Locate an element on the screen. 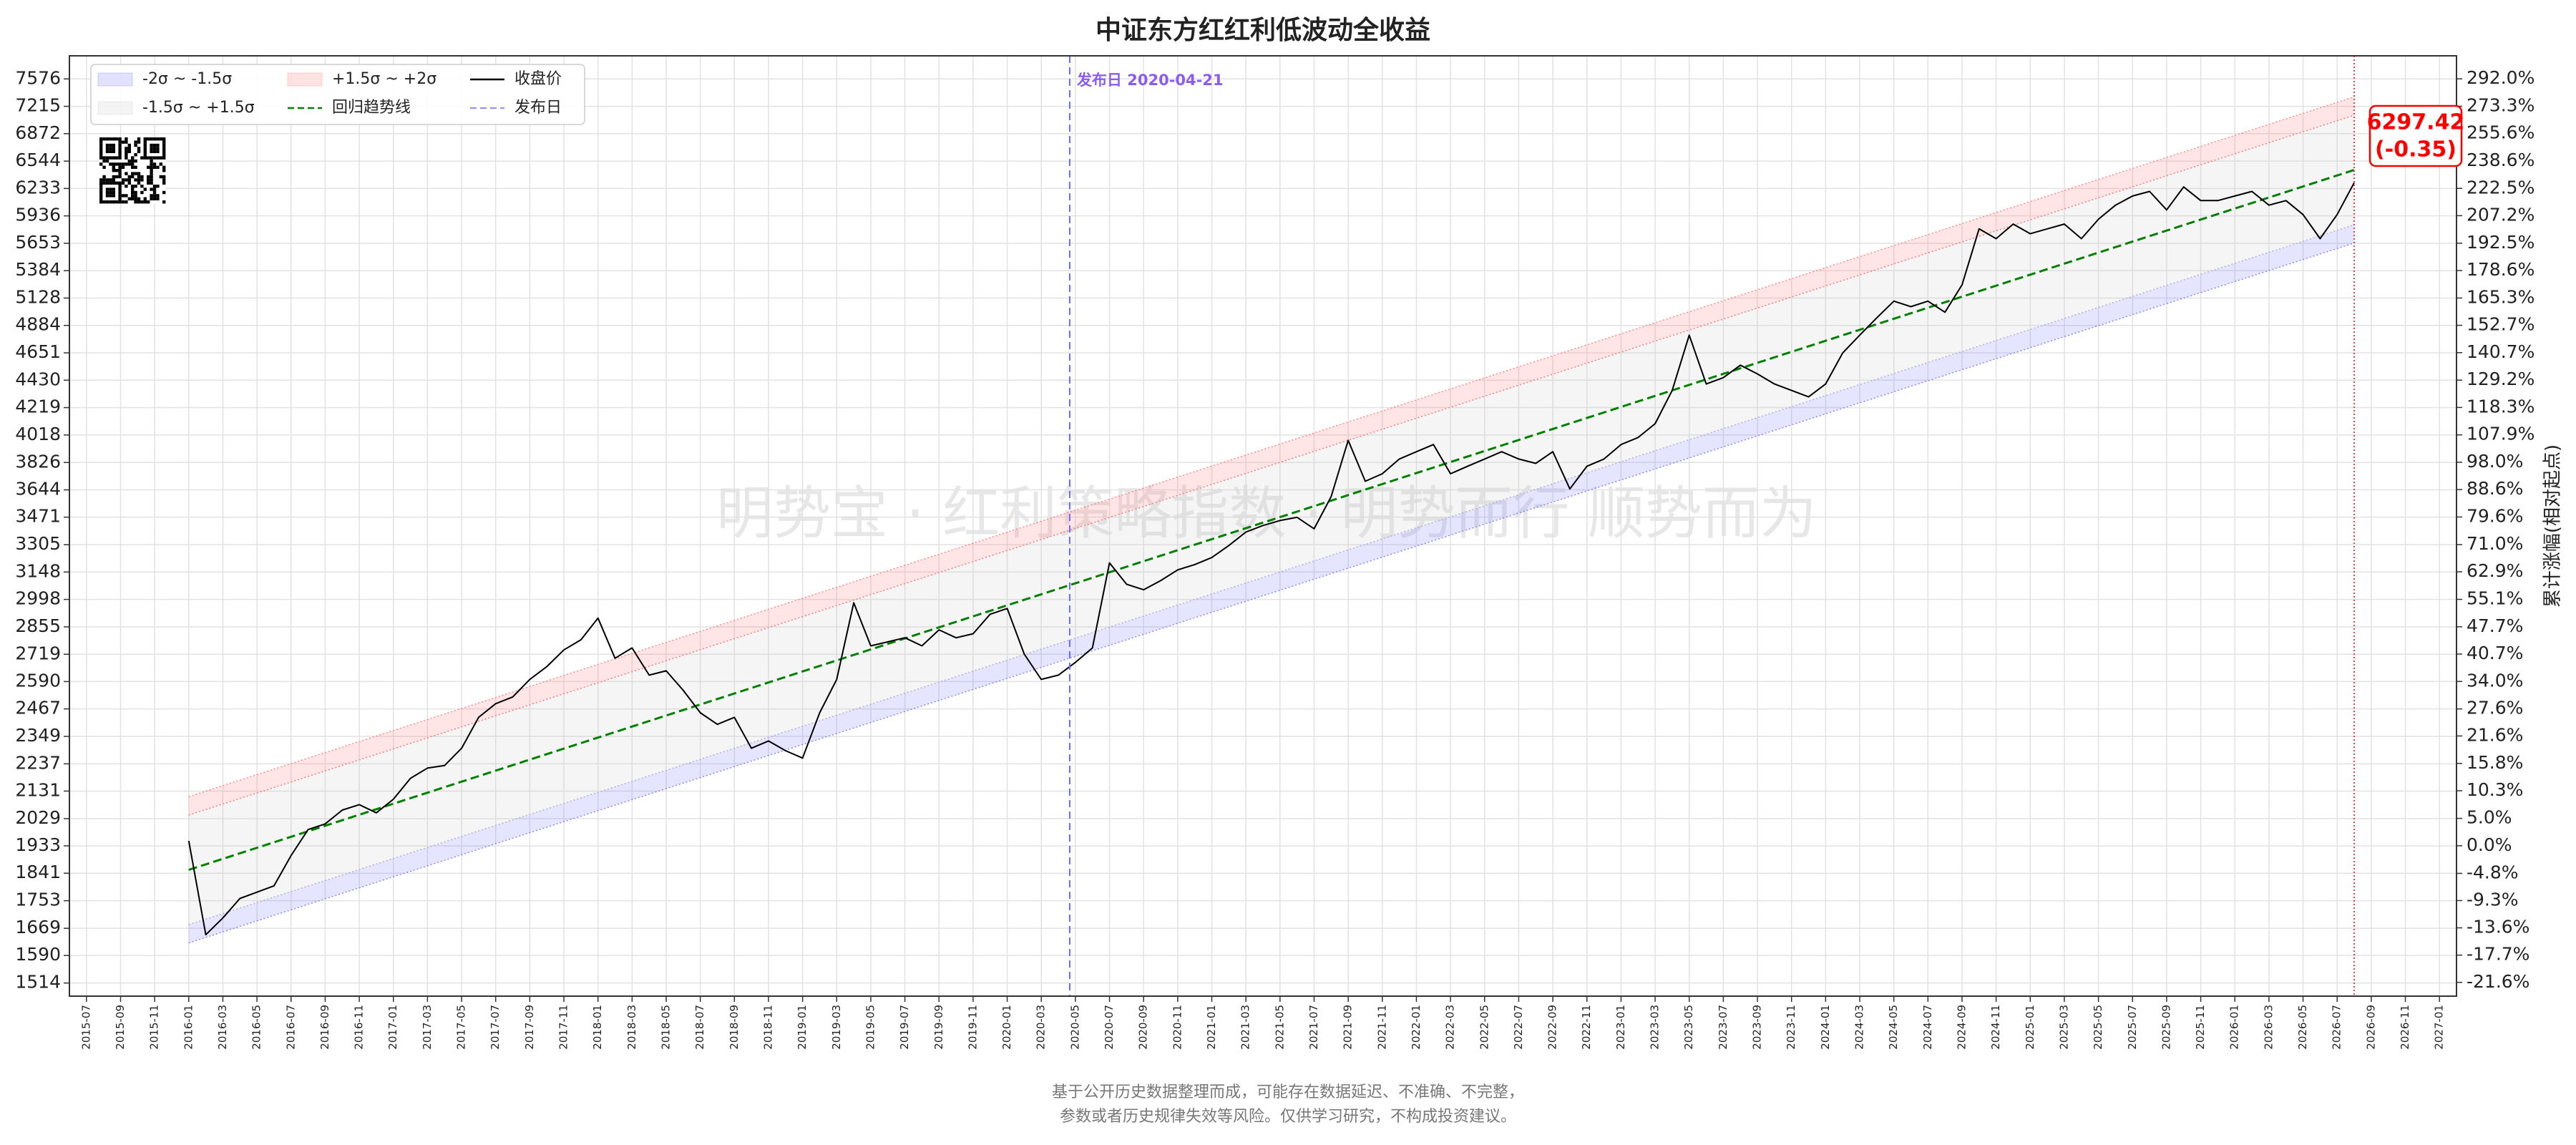 Image resolution: width=2576 pixels, height=1145 pixels. x-tick-label: 2025-01 is located at coordinates (2030, 1027).